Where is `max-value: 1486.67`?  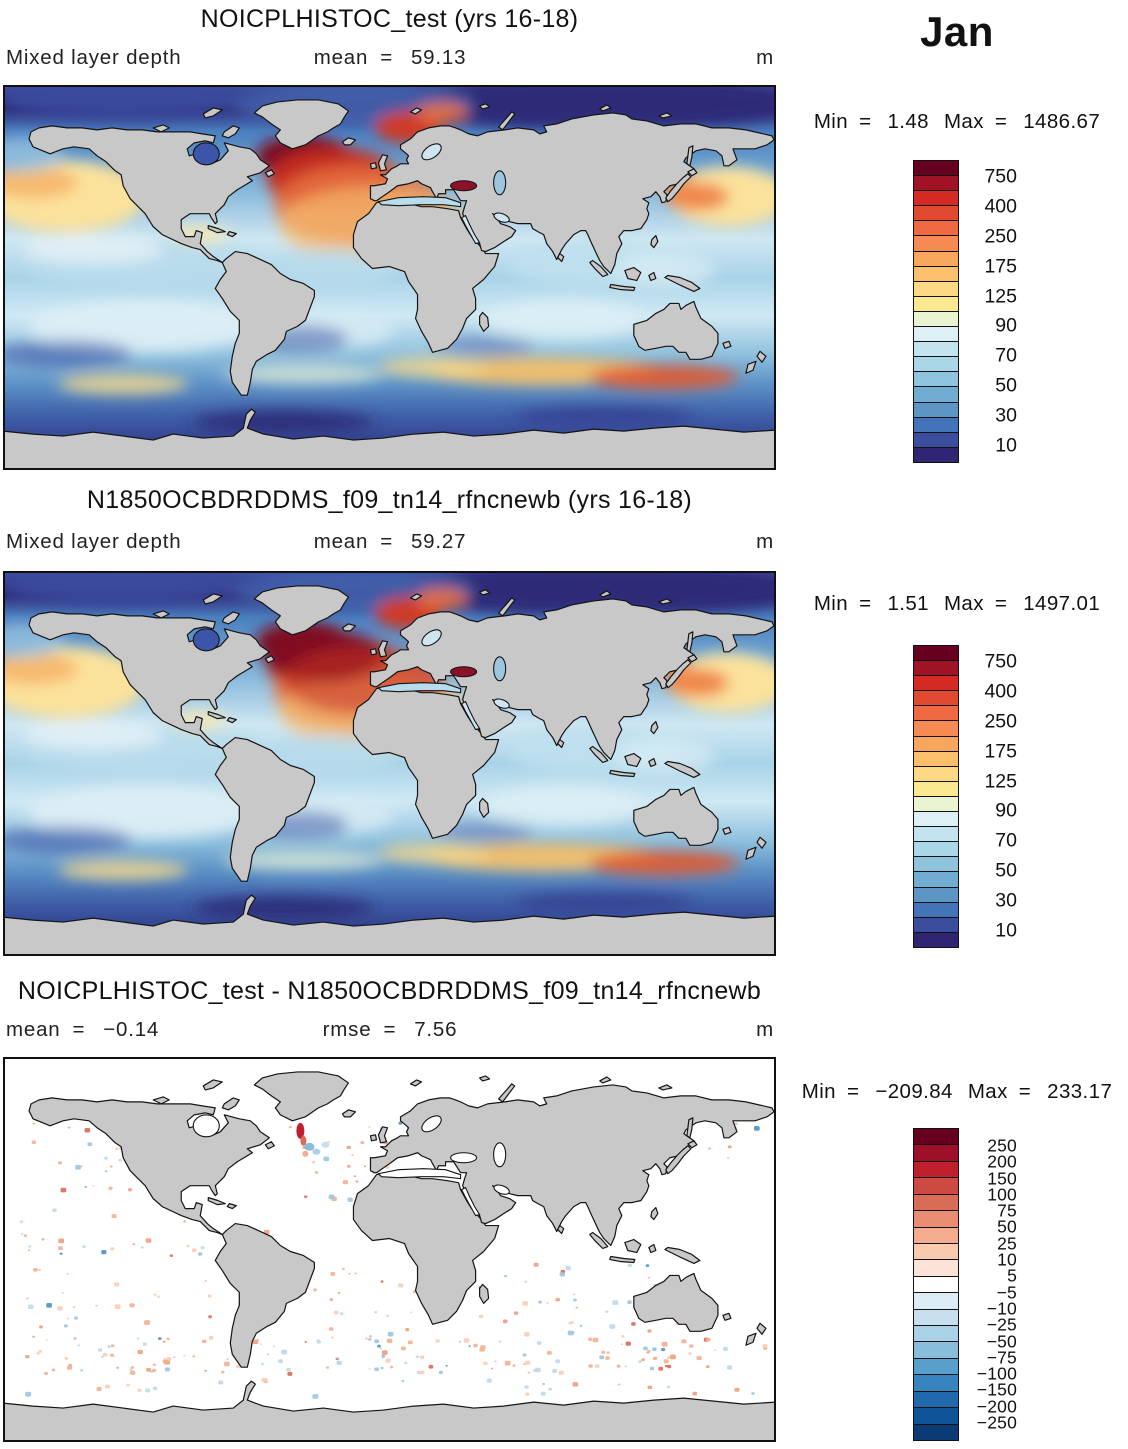
max-value: 1486.67 is located at coordinates (1062, 121).